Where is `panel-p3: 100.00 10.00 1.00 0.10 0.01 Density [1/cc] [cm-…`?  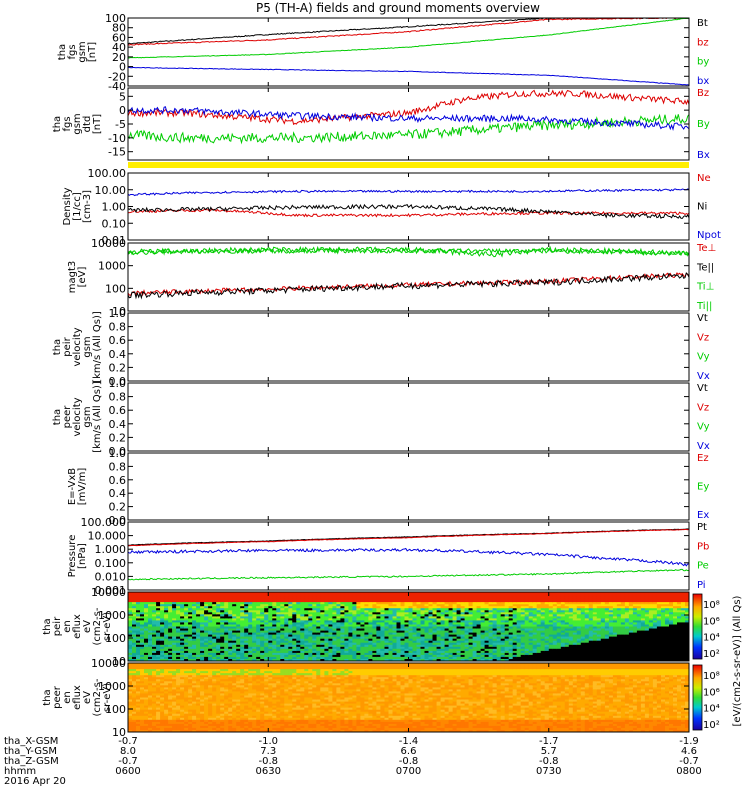
panel-p3: 100.00 10.00 1.00 0.10 0.01 Density [1/cc] [cm-… is located at coordinates (391, 207).